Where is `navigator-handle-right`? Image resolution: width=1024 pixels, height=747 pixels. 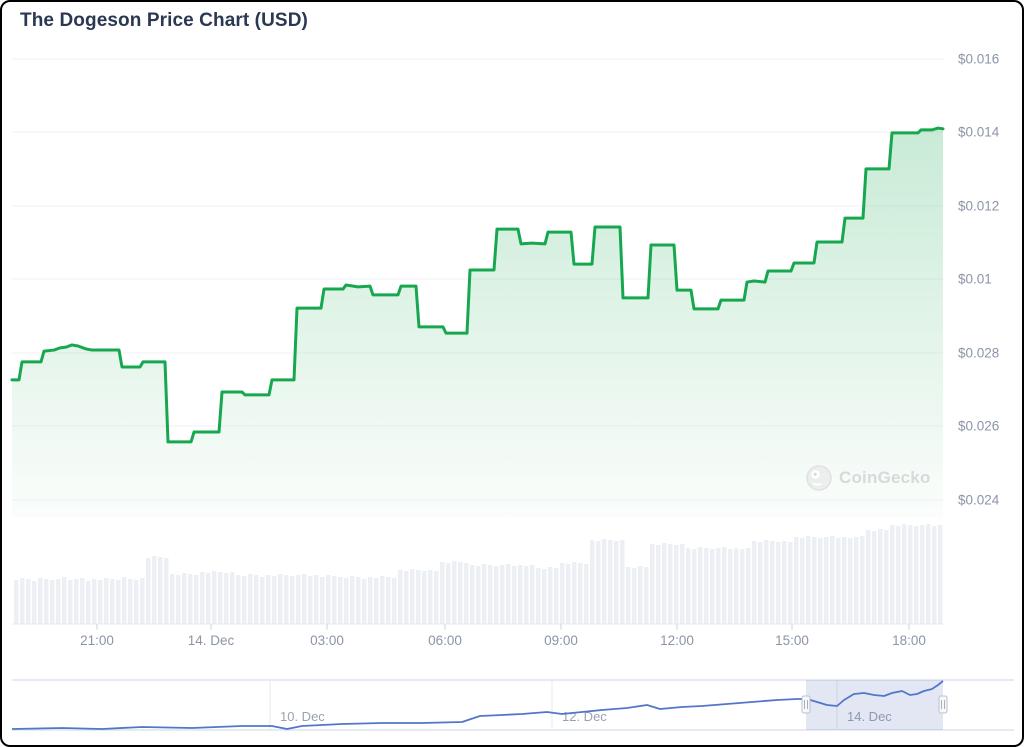 navigator-handle-right is located at coordinates (943, 704).